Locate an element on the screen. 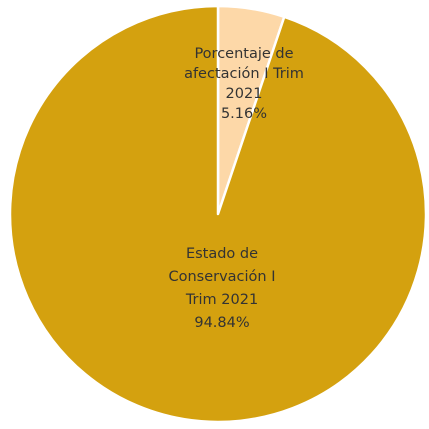 This screenshot has height=429, width=429. data-label-porcentaje-de: Porcentaje de afectación I Trim 2021 5.16% is located at coordinates (244, 84).